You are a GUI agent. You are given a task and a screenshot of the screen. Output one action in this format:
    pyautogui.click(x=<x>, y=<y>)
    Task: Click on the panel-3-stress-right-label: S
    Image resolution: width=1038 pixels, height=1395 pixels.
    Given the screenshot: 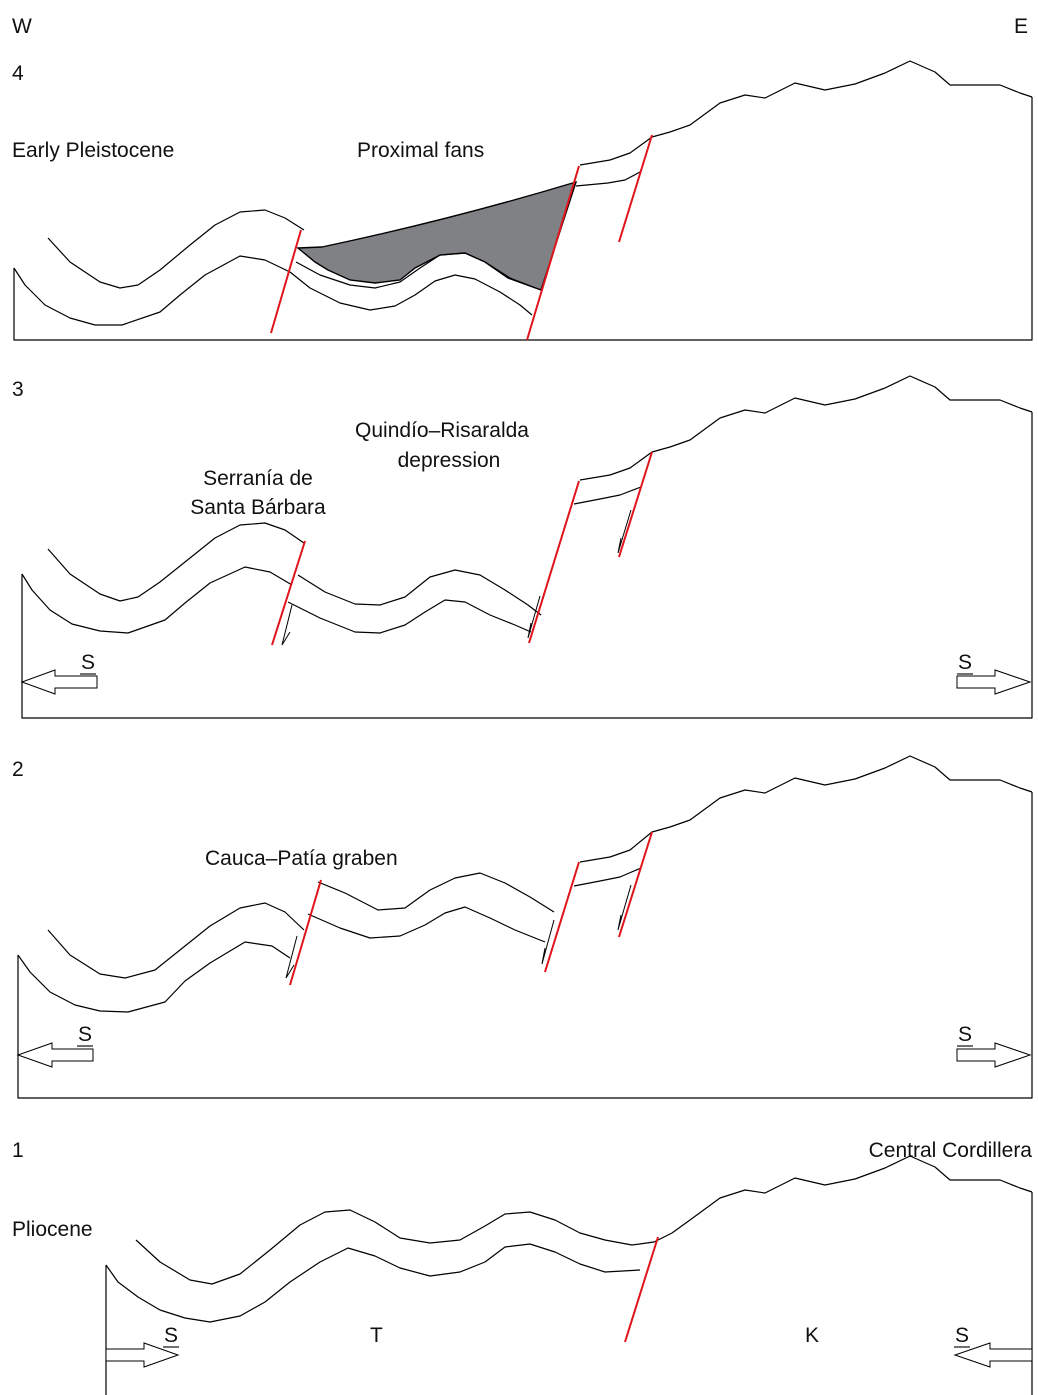 What is the action you would take?
    pyautogui.click(x=965, y=662)
    